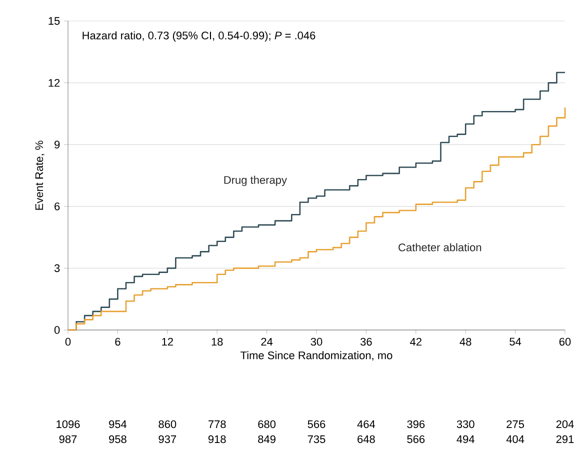 Image resolution: width=579 pixels, height=454 pixels. I want to click on x-tick-label: 36, so click(366, 342).